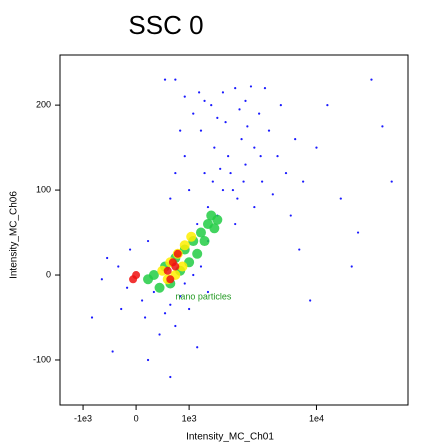 This screenshot has height=445, width=422. Describe the element at coordinates (136, 418) in the screenshot. I see `x-tick-label: 0` at that location.